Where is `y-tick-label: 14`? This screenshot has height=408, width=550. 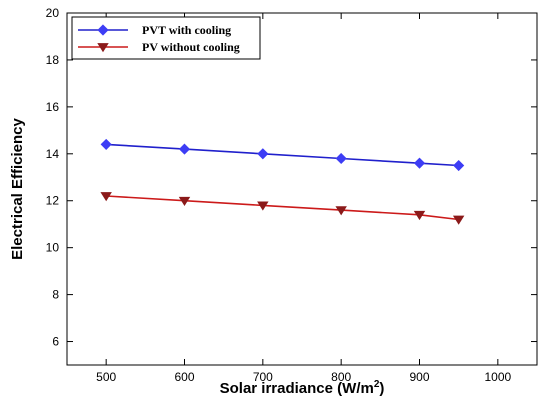
y-tick-label: 14 is located at coordinates (53, 154).